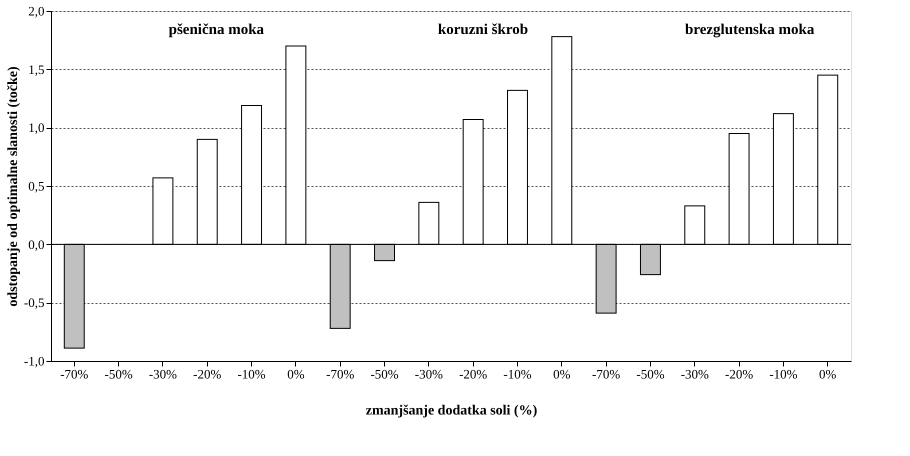  What do you see at coordinates (36, 69) in the screenshot?
I see `y-tick-label: 1,5` at bounding box center [36, 69].